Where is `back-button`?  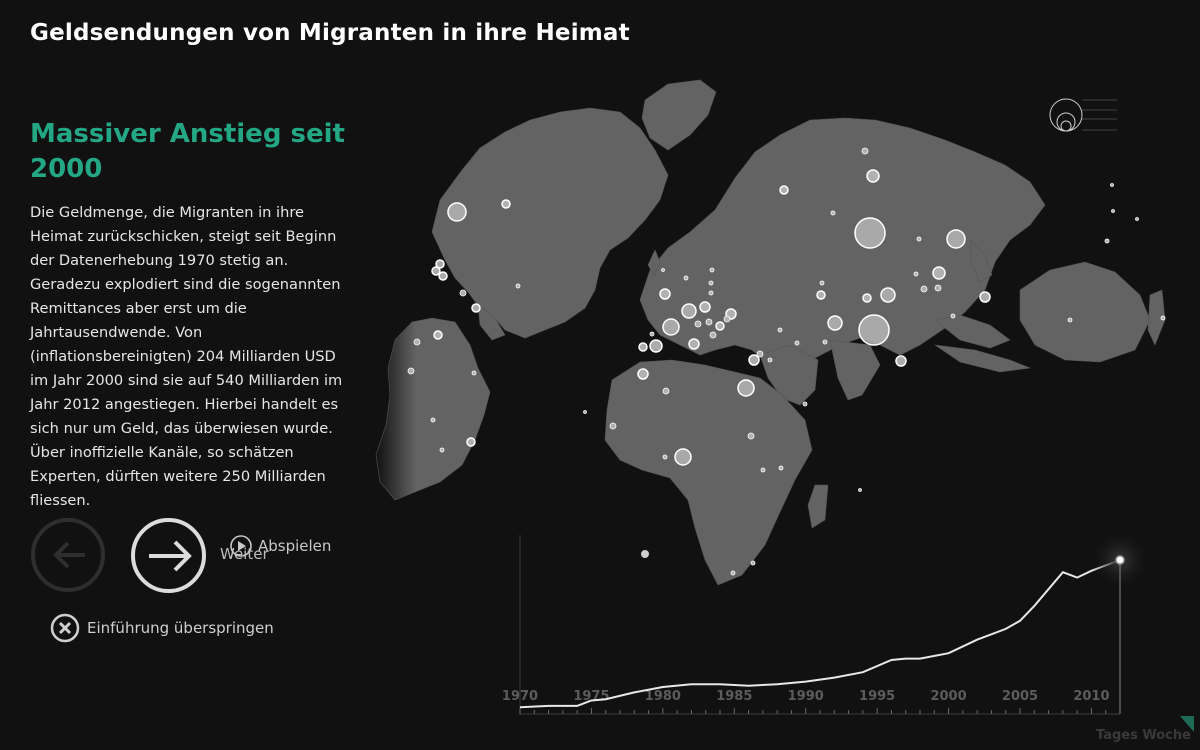 back-button is located at coordinates (68, 555).